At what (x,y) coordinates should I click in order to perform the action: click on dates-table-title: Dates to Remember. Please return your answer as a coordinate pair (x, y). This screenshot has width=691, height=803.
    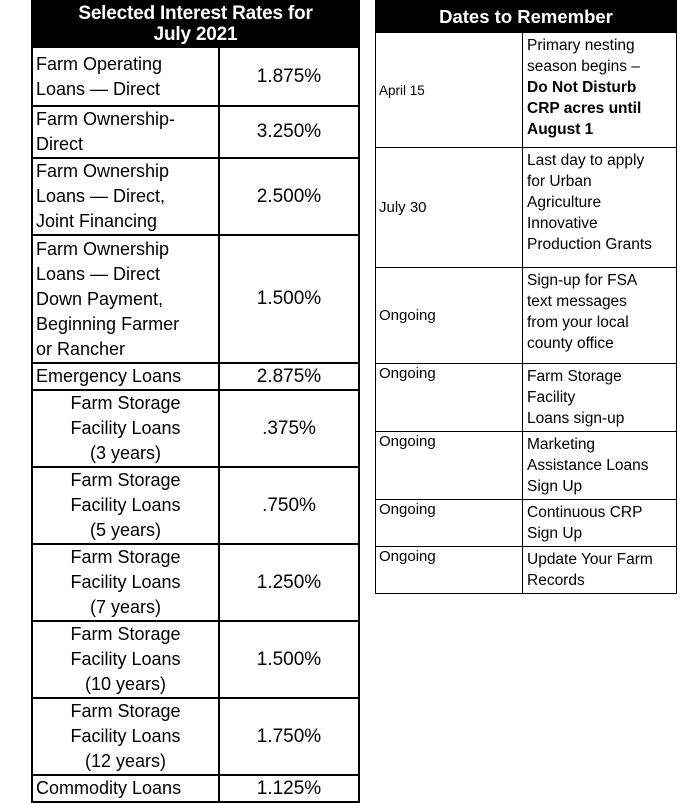
    Looking at the image, I should click on (526, 16).